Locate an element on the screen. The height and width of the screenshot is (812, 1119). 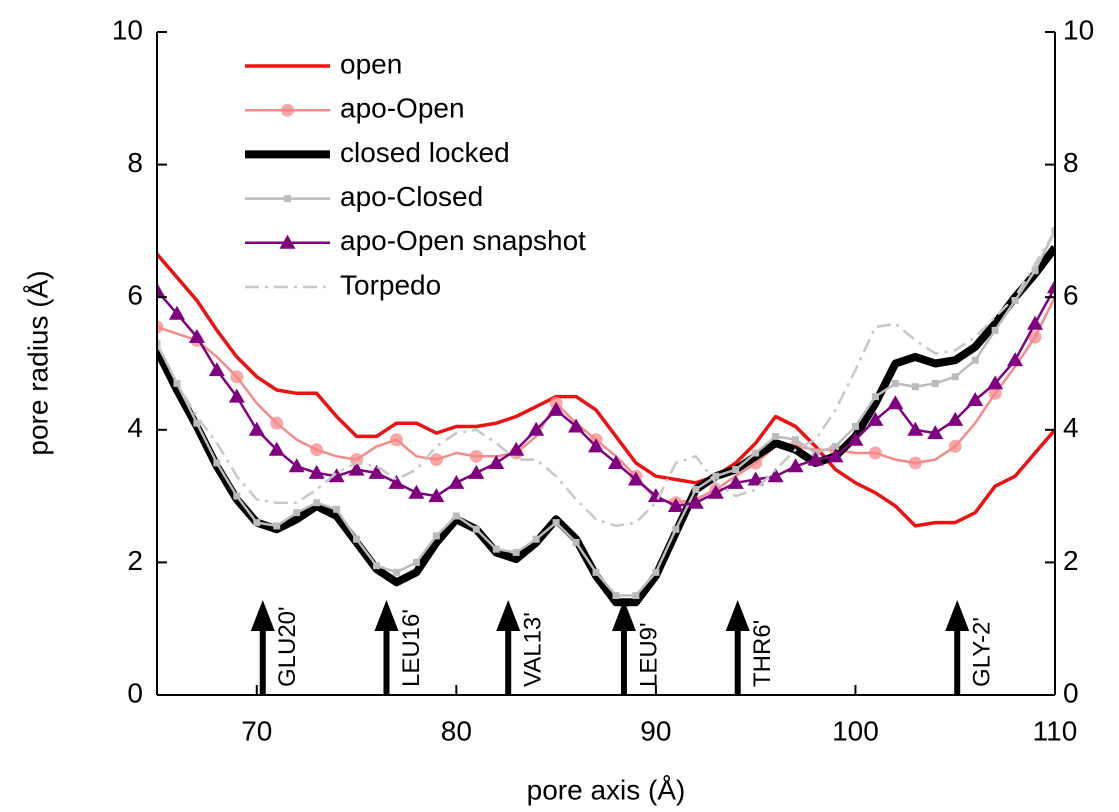
y-tick-label: 2 is located at coordinates (135, 560).